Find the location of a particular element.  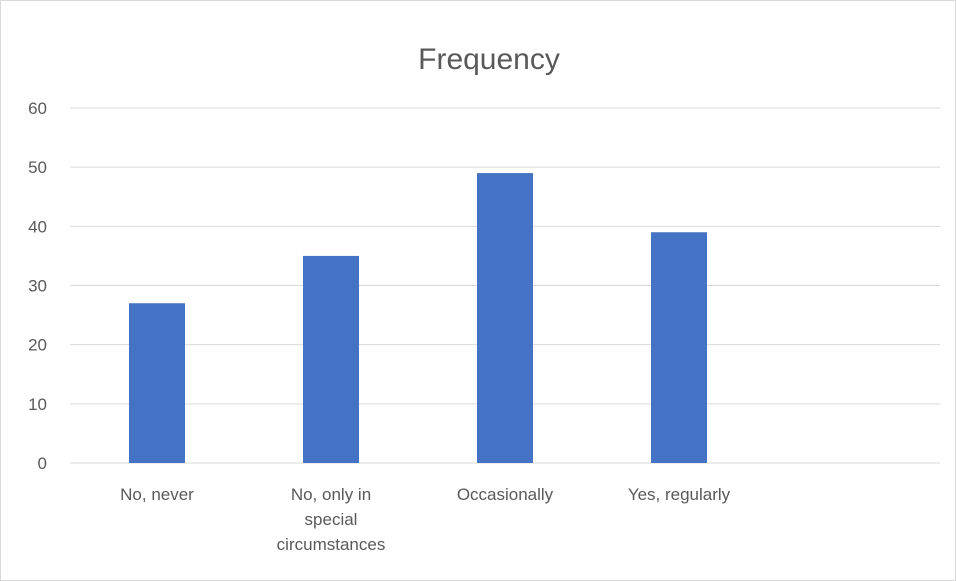

y-tick-label: 40 is located at coordinates (37, 226).